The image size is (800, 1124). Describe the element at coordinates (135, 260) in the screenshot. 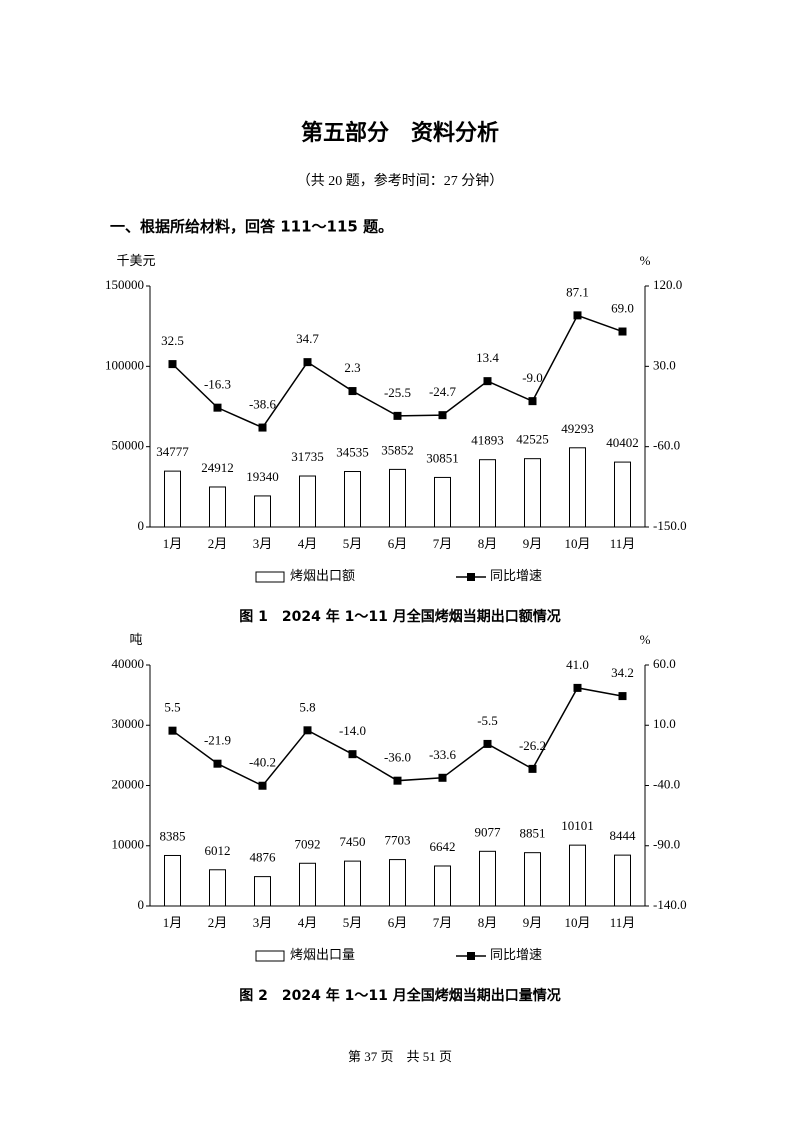

I see `y-axis-label: 千美元` at that location.